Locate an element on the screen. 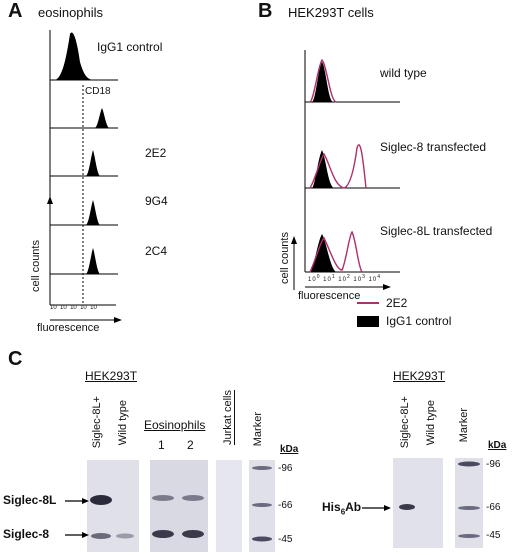 The image size is (520, 555). panel-b-title: HEK293T cells is located at coordinates (331, 12).